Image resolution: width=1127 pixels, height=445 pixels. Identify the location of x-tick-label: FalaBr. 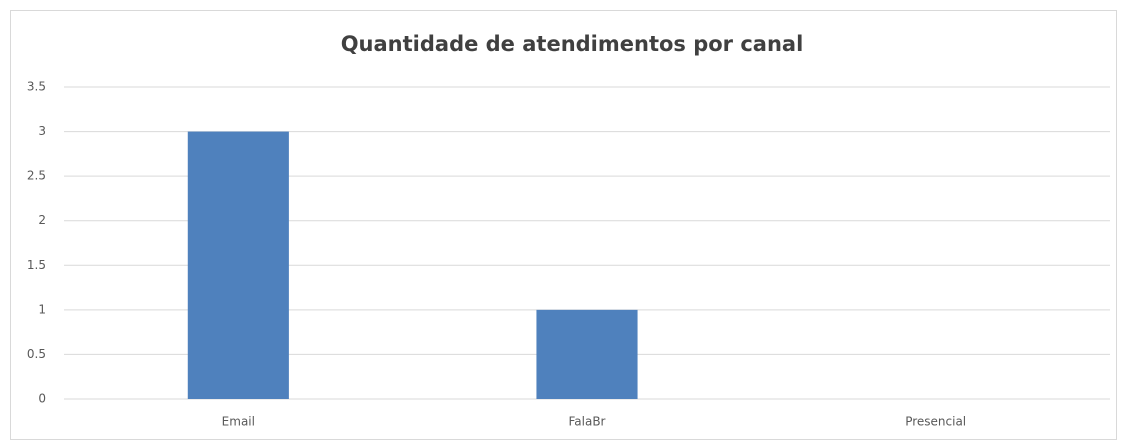
(586, 422).